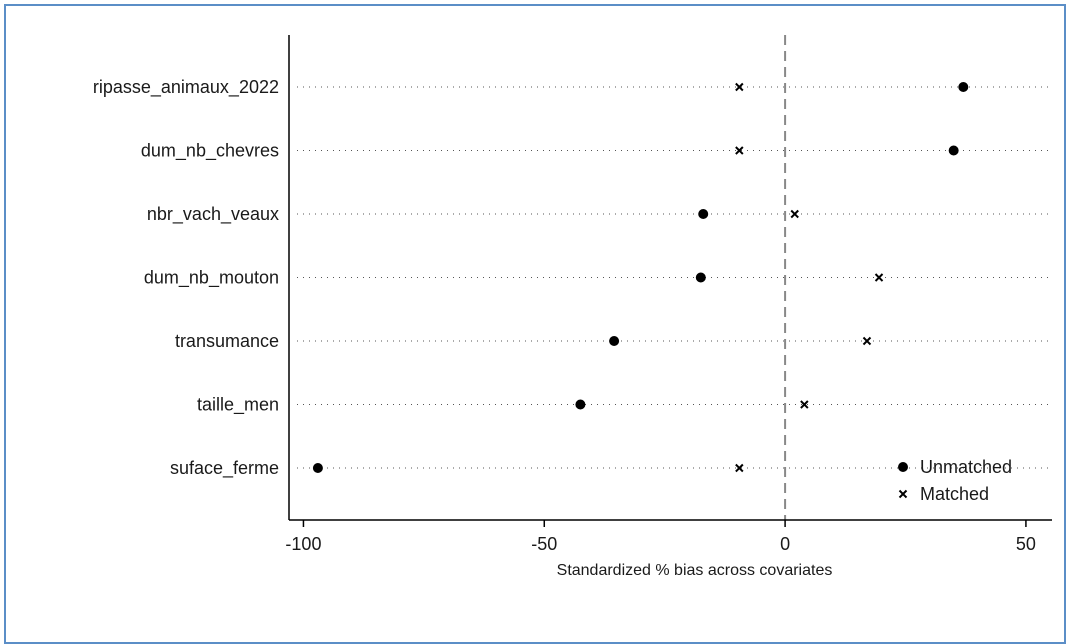 The width and height of the screenshot is (1072, 644). Describe the element at coordinates (903, 467) in the screenshot. I see `legend-marker-unmatched` at that location.